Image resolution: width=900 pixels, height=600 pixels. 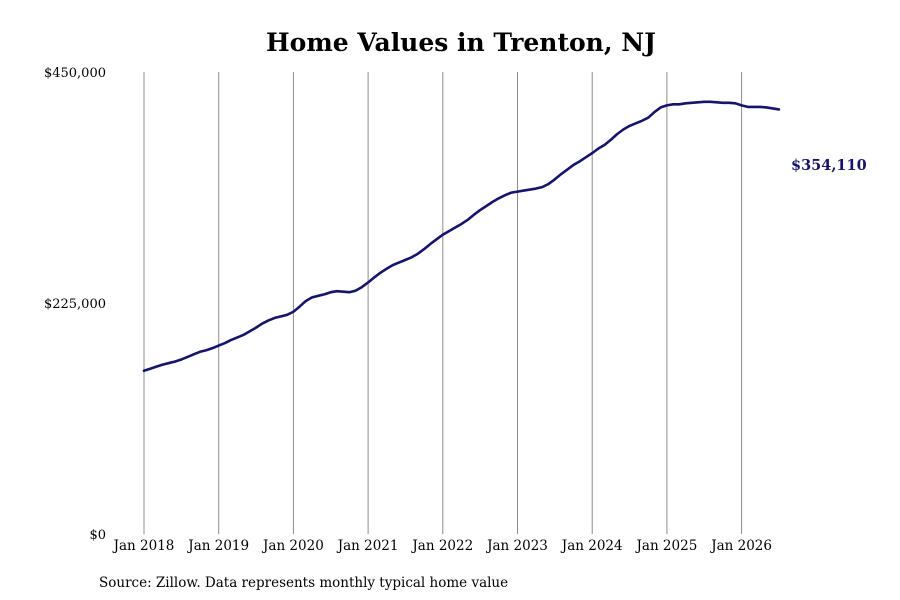 I want to click on x-tick-label: Jan 2023, so click(x=516, y=546).